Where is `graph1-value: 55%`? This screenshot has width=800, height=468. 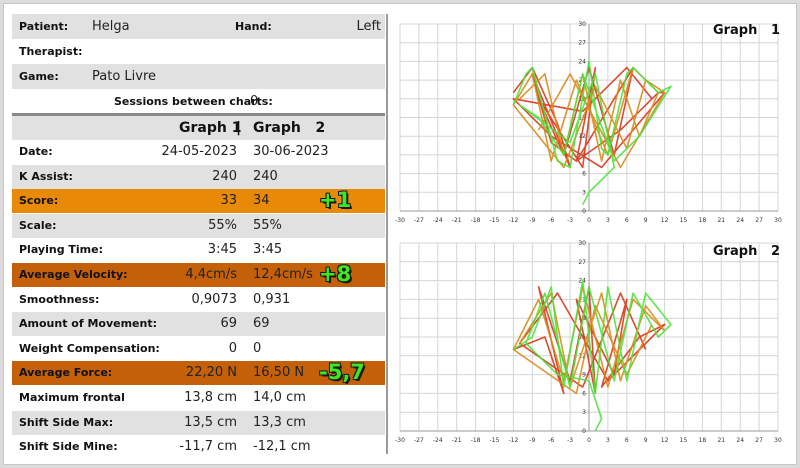
graph1-value: 55% is located at coordinates (222, 225).